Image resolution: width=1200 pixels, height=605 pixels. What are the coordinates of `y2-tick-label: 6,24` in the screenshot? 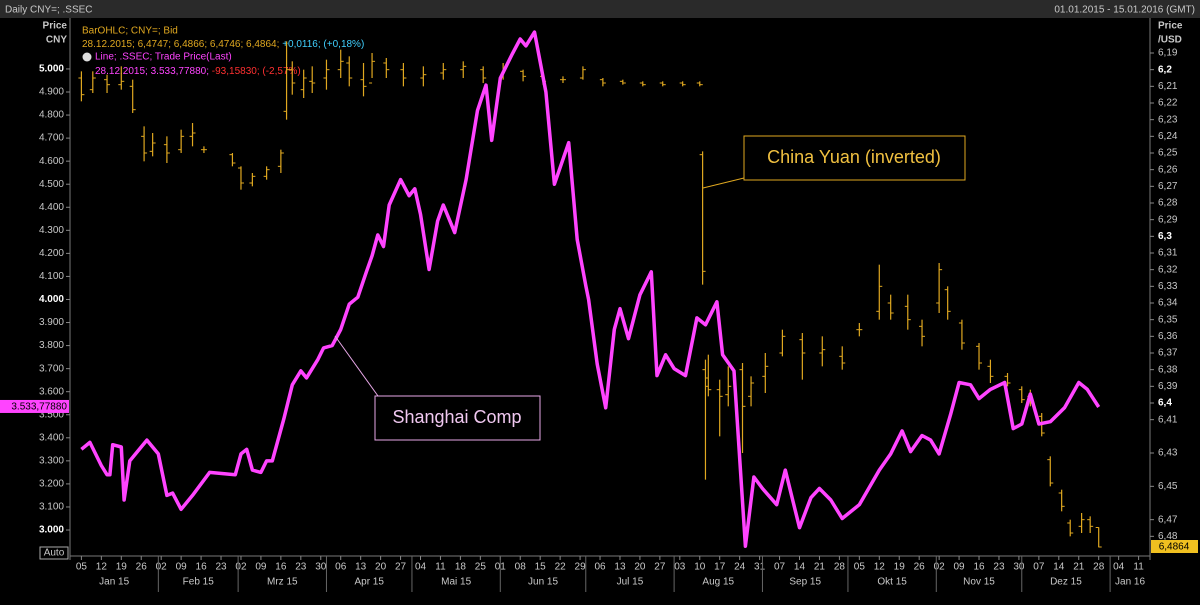 It's located at (1168, 136).